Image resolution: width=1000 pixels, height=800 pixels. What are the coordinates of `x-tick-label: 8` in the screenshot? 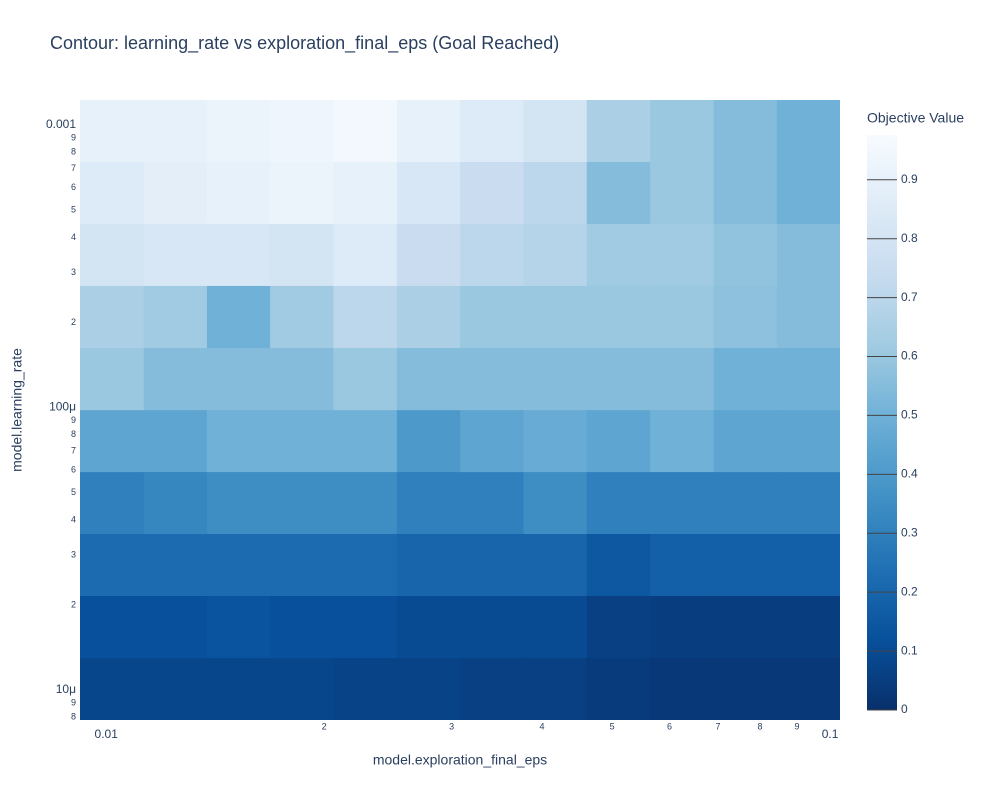 It's located at (759, 726).